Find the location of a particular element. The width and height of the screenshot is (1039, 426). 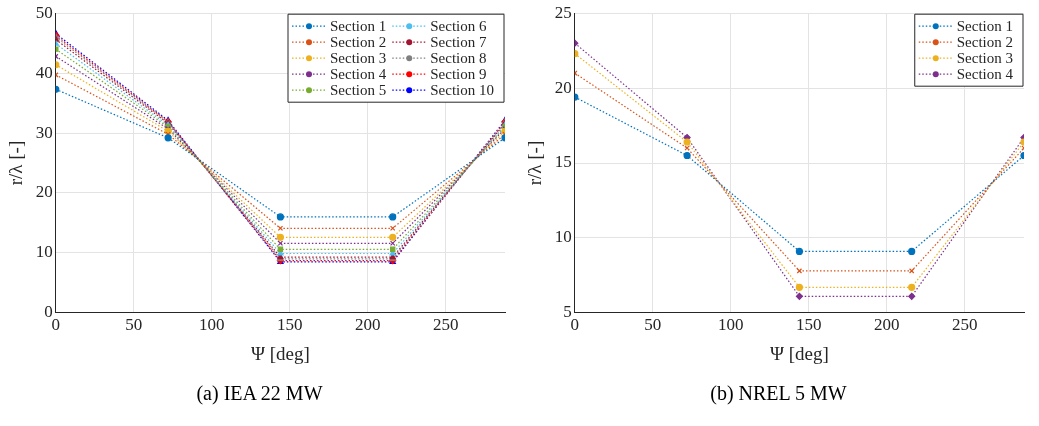

y-tick-label: 30 is located at coordinates (44, 132).